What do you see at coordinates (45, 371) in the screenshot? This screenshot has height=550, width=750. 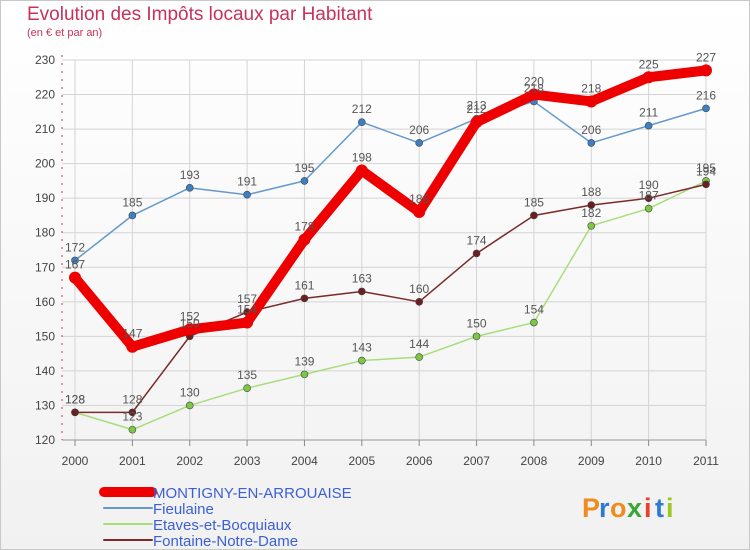 I see `y-tick-label: 140` at bounding box center [45, 371].